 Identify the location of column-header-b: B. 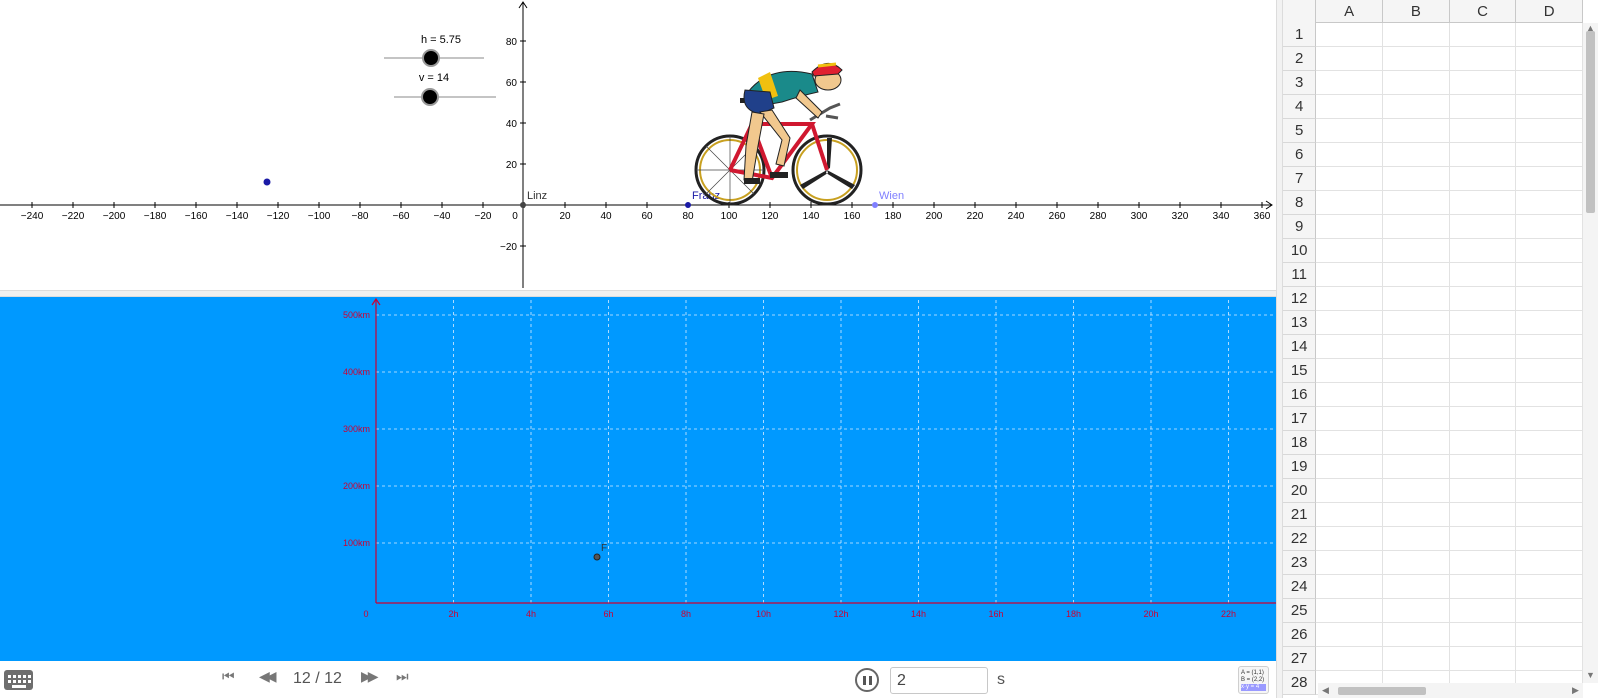
(1416, 11).